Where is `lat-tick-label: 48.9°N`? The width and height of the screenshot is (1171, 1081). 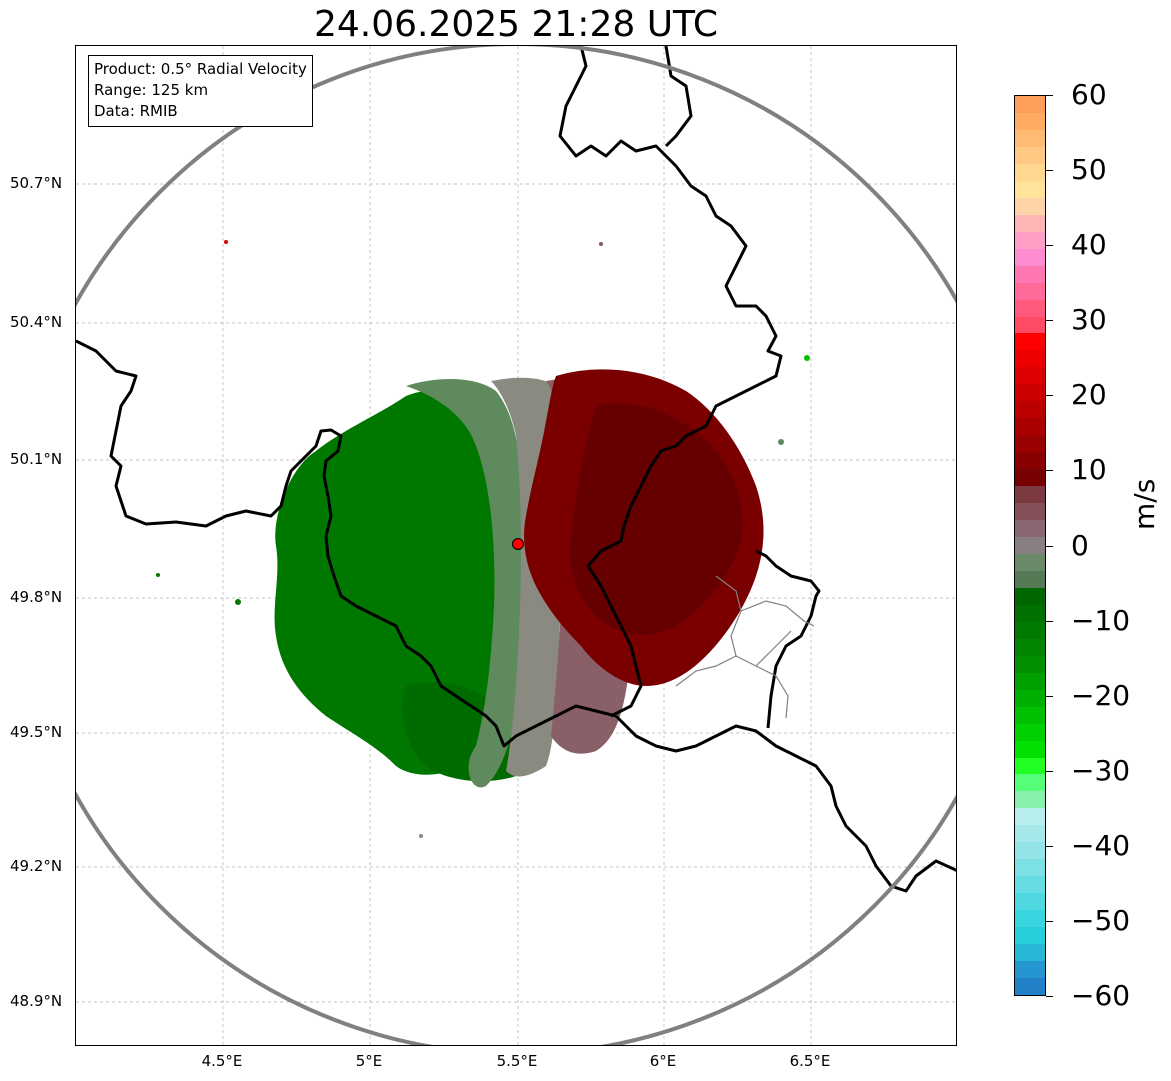 lat-tick-label: 48.9°N is located at coordinates (36, 1001).